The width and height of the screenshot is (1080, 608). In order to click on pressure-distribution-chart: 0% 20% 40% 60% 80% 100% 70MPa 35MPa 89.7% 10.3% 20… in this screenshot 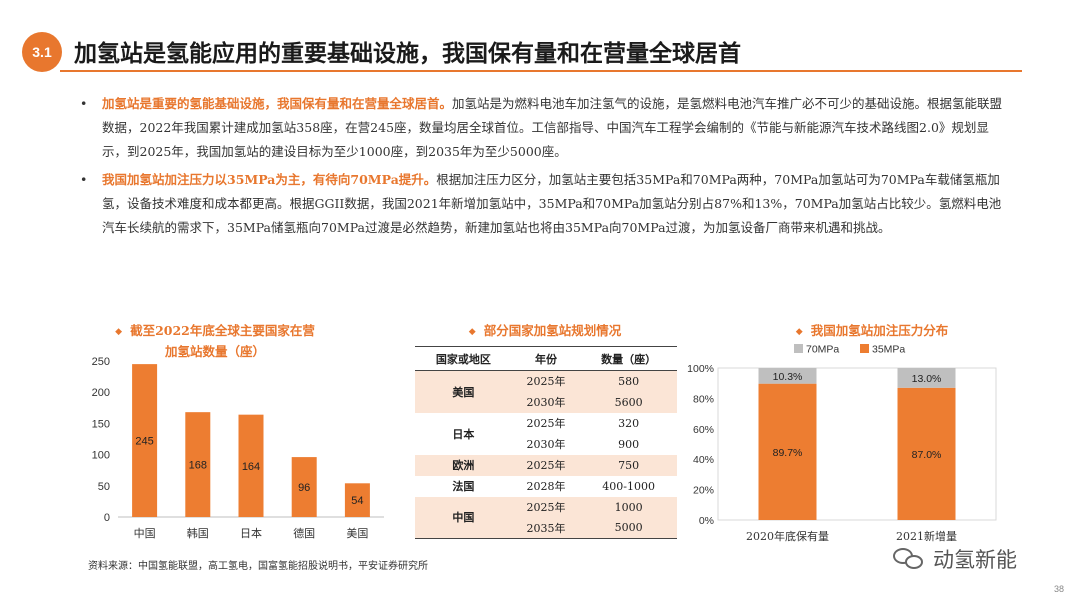, I will do `click(842, 443)`.